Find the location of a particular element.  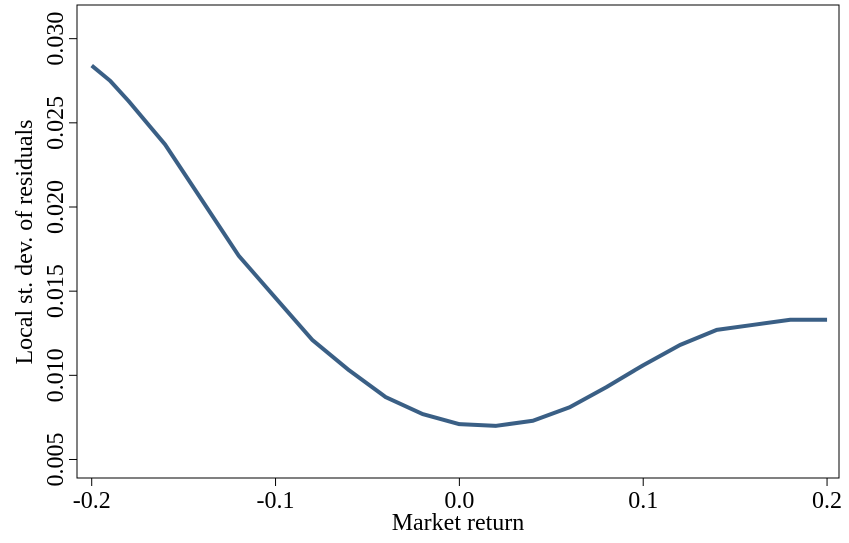

y-axis-title: Local st. dev. of residuals is located at coordinates (25, 241).